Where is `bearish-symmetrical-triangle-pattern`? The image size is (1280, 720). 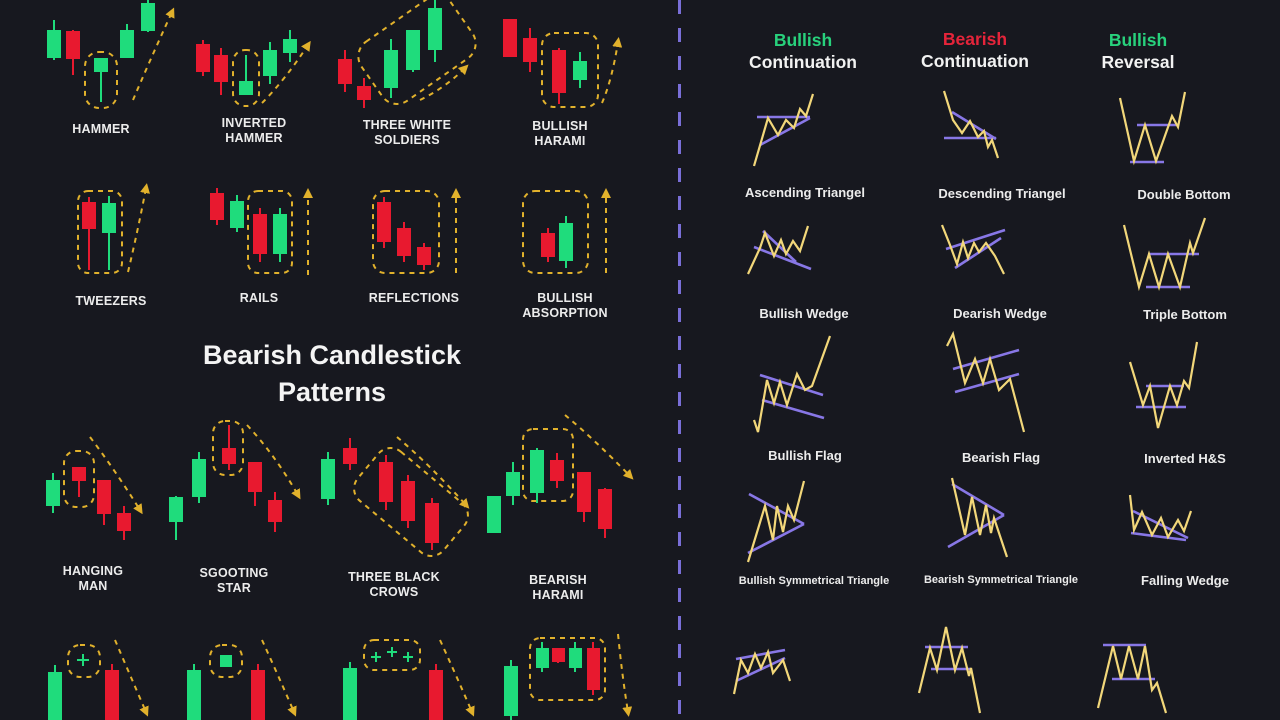
bearish-symmetrical-triangle-pattern is located at coordinates (978, 517).